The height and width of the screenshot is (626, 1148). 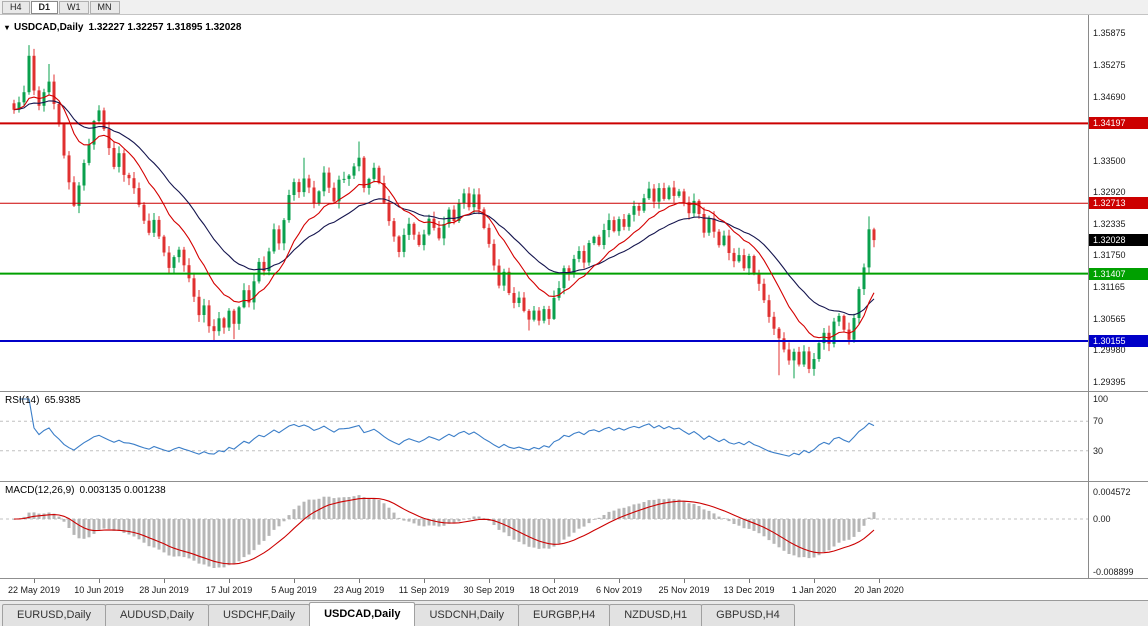 I want to click on chart-title-ohlc: 1.32227 1.32257 1.31895 1.32028, so click(x=165, y=27).